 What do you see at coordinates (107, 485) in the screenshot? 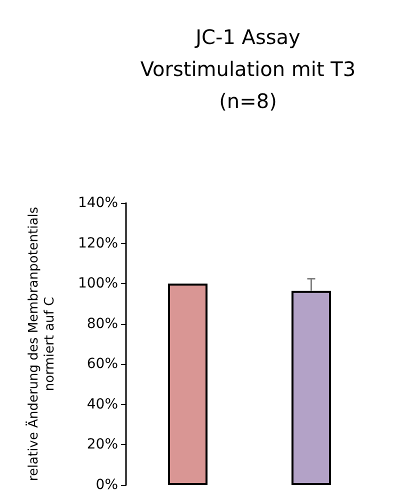
I see `y-tick-label: 0%` at bounding box center [107, 485].